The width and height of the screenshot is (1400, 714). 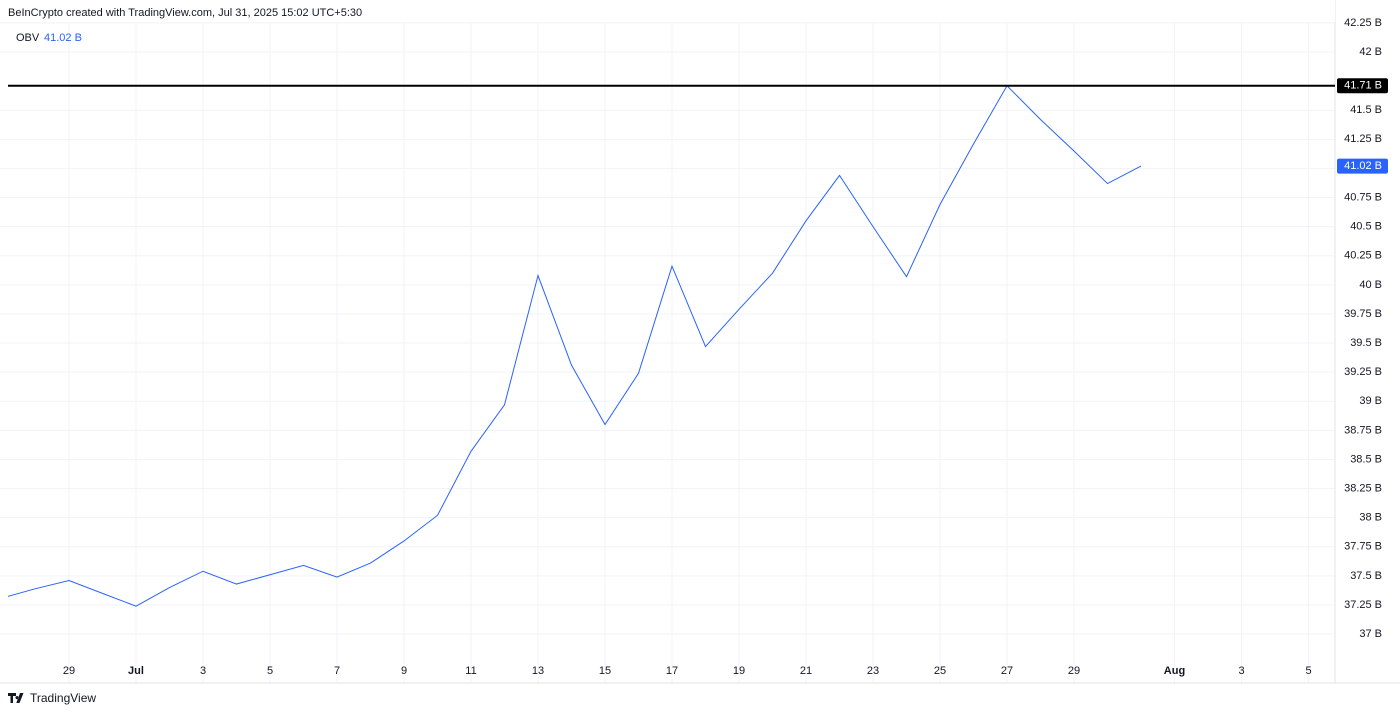 I want to click on y-tick-label: 39.75 B, so click(x=1363, y=314).